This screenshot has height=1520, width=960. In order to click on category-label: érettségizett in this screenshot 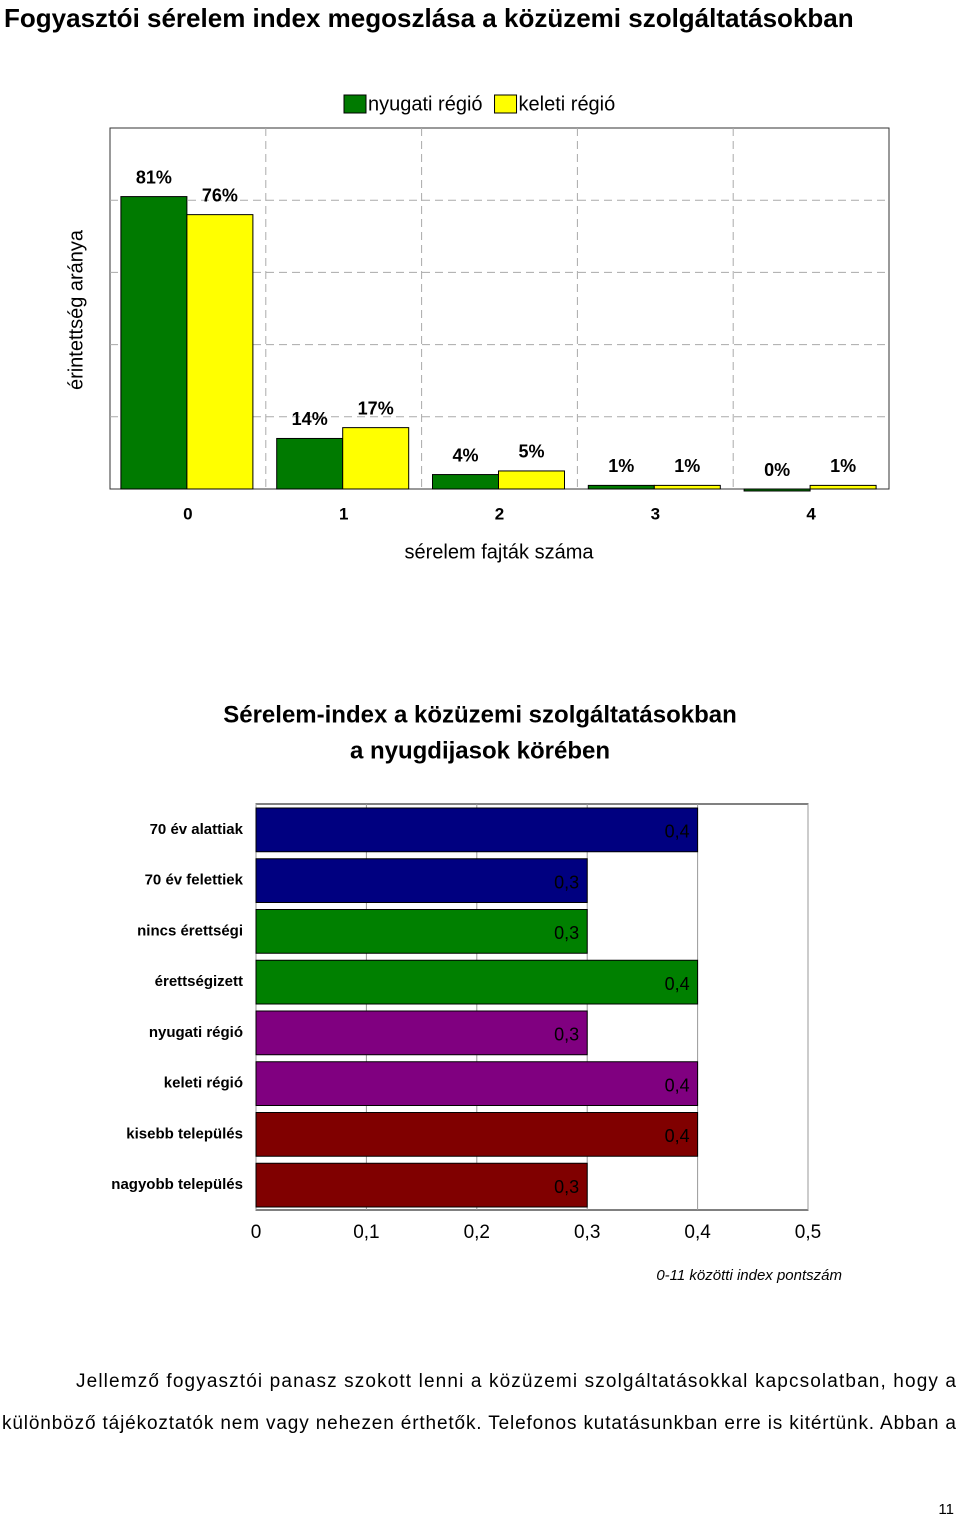, I will do `click(199, 981)`.